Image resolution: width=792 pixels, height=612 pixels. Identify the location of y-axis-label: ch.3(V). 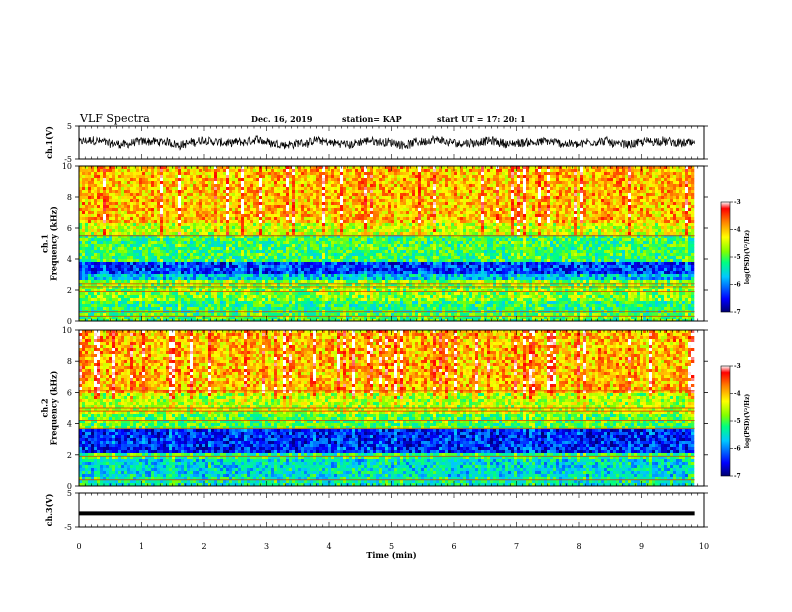
(49, 509).